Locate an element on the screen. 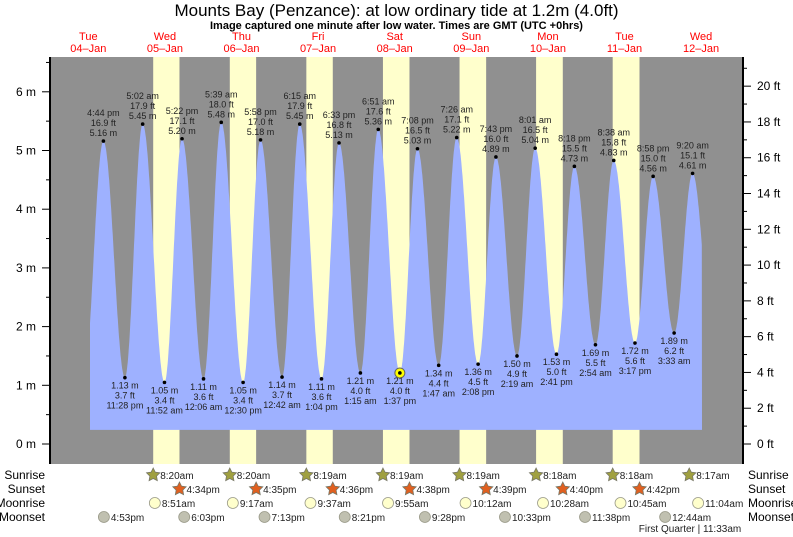 The height and width of the screenshot is (537, 793). tide-label-m: 1.11 m is located at coordinates (203, 387).